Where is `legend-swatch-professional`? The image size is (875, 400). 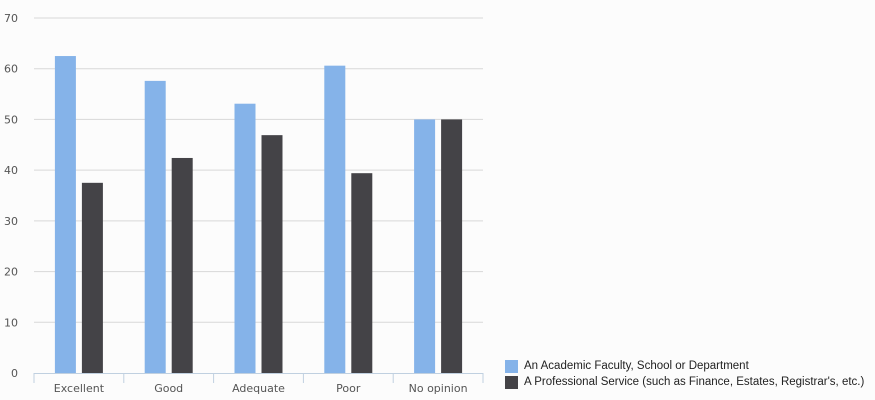 legend-swatch-professional is located at coordinates (511, 382).